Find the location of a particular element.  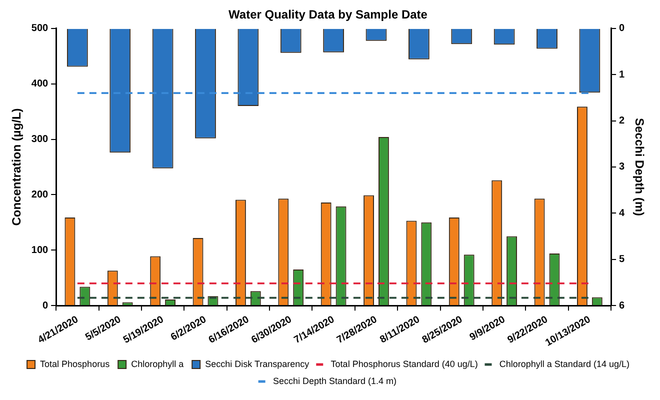

y-tick-label: 300 is located at coordinates (40, 140).